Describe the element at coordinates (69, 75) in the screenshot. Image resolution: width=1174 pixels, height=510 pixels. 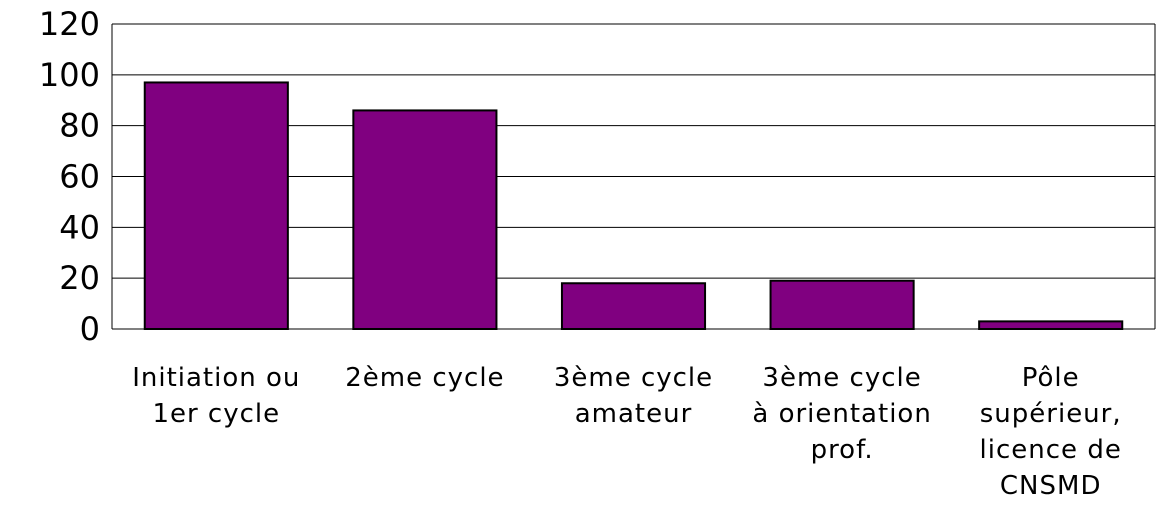
I see `y-tick-label: 100` at that location.